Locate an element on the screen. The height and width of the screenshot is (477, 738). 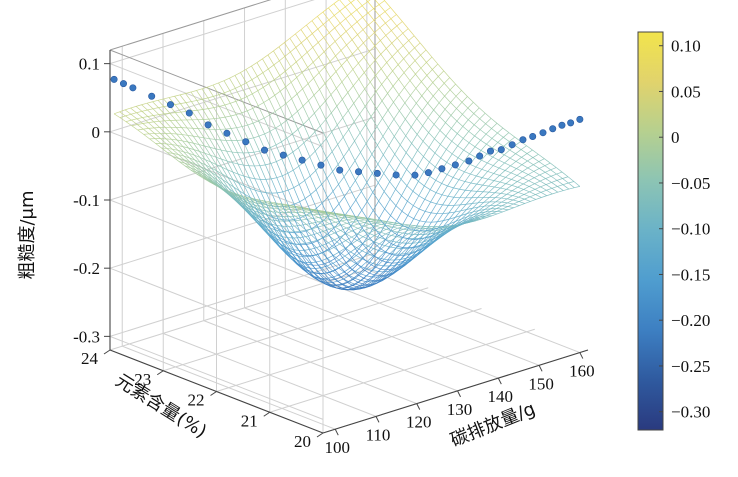
y-tick-label: 21 is located at coordinates (249, 420).